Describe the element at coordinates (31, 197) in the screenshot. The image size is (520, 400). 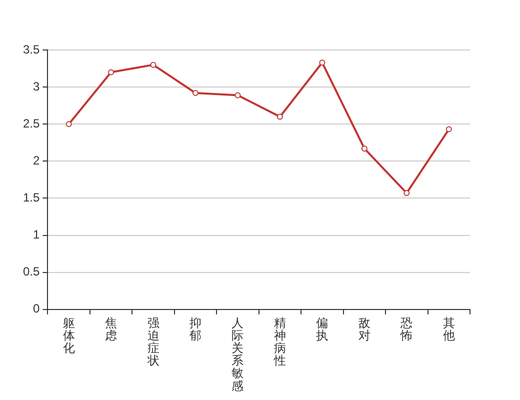
I see `y-tick-label: 1.5` at that location.